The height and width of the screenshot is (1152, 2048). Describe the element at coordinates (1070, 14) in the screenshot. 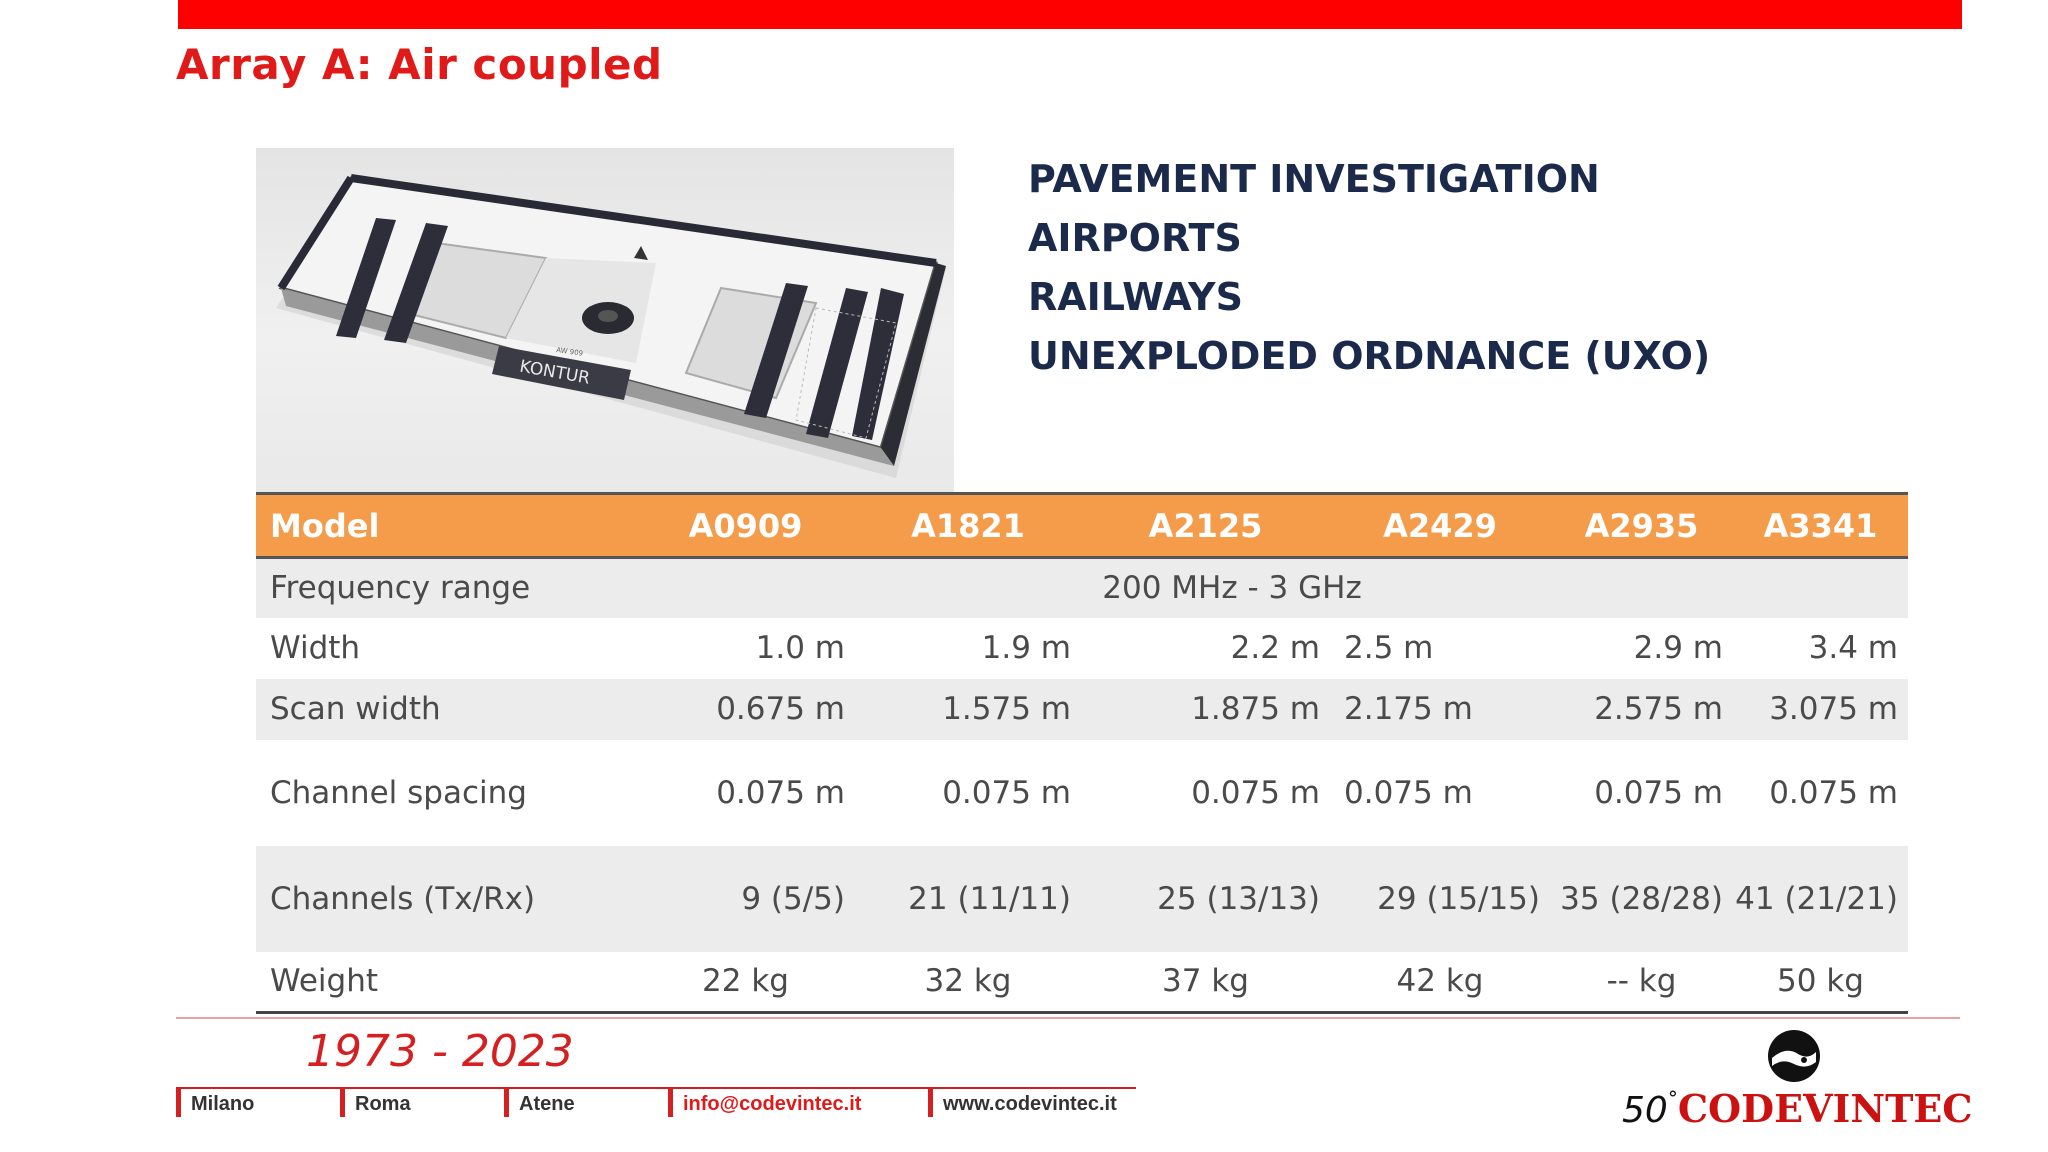

I see `top-accent-bar` at that location.